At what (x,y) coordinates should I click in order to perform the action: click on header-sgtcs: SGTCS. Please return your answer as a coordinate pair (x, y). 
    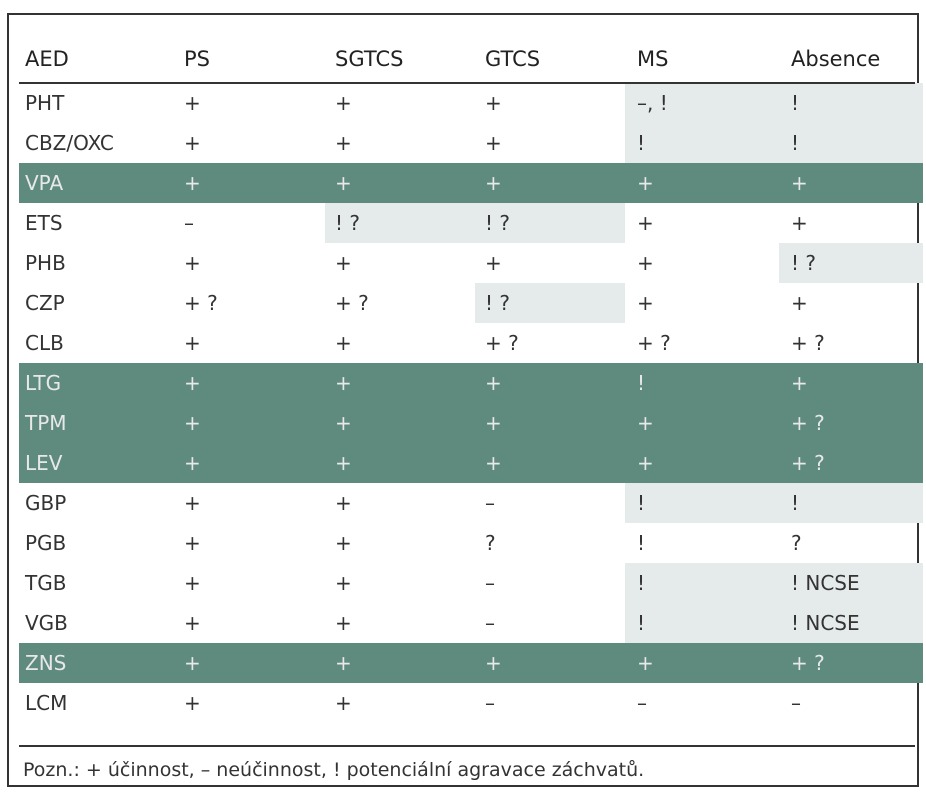
    Looking at the image, I should click on (369, 59).